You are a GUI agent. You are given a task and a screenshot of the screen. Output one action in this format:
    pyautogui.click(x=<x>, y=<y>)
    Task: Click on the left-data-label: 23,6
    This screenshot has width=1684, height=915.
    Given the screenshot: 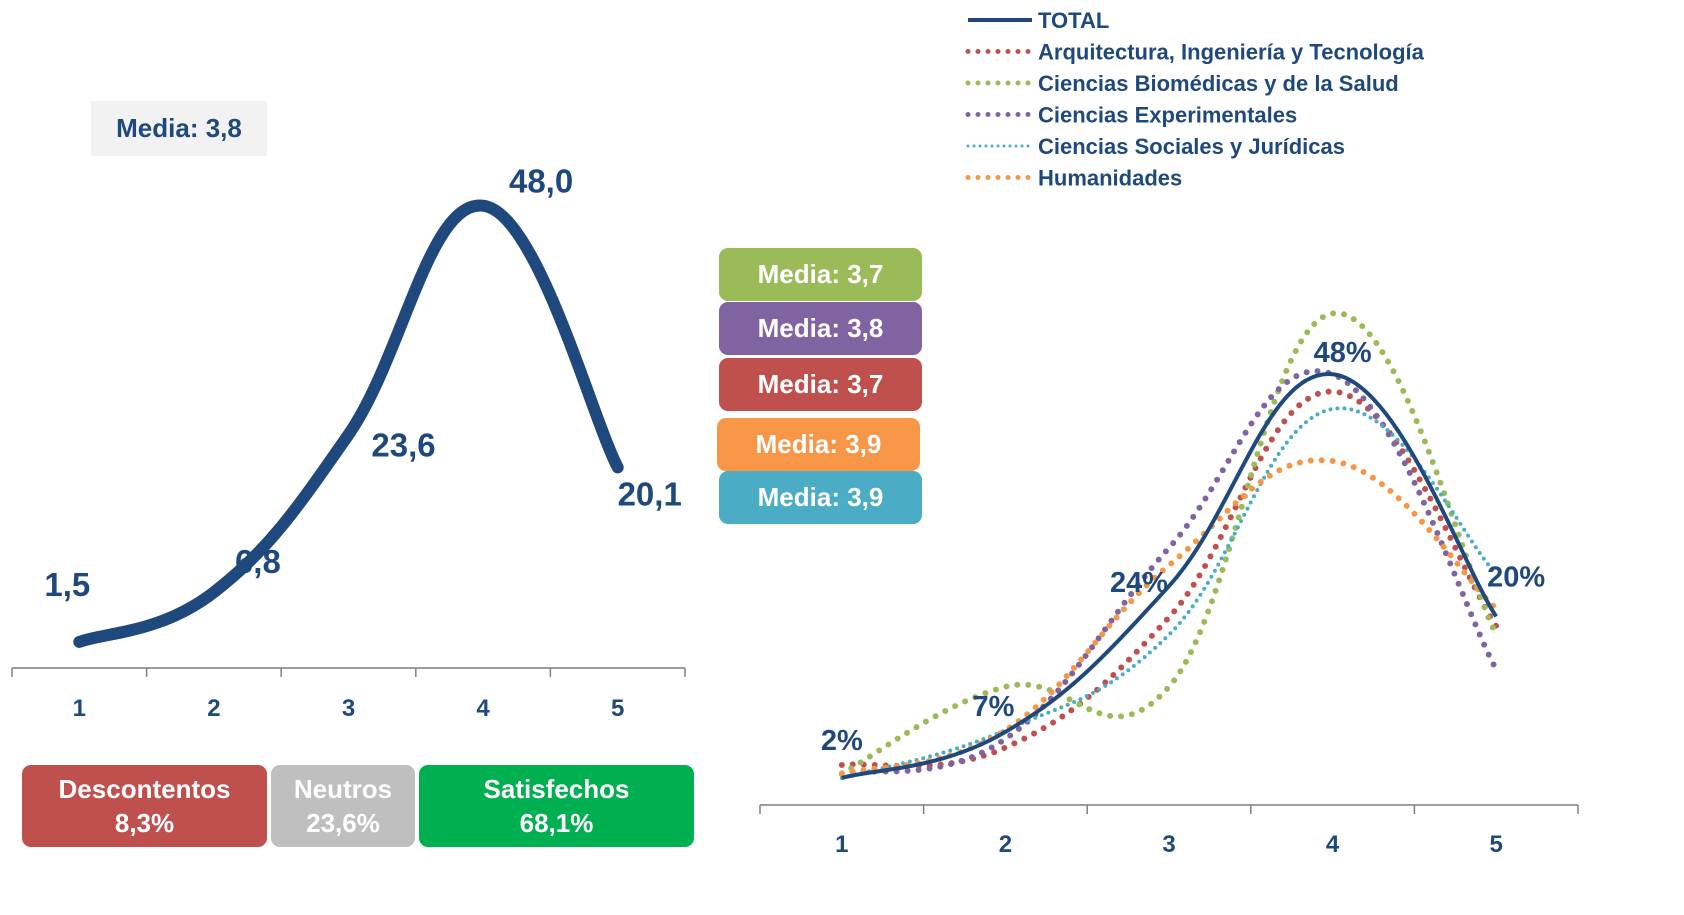 What is the action you would take?
    pyautogui.click(x=403, y=445)
    